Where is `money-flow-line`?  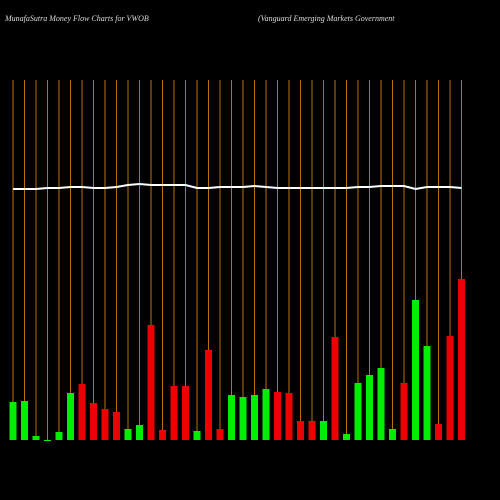 money-flow-line is located at coordinates (237, 186).